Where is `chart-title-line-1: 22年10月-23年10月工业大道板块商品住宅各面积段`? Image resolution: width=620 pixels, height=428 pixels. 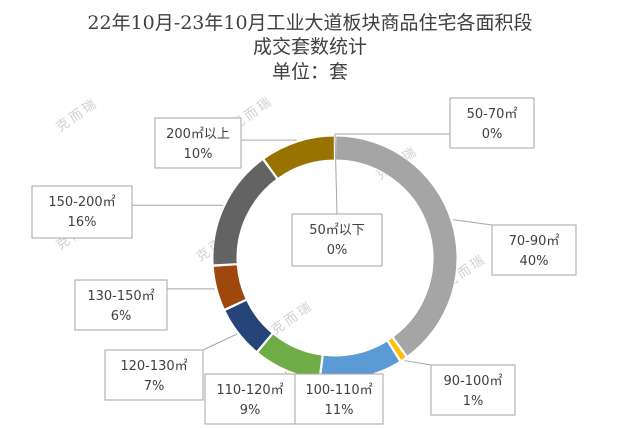 chart-title-line-1: 22年10月-23年10月工业大道板块商品住宅各面积段 is located at coordinates (310, 23).